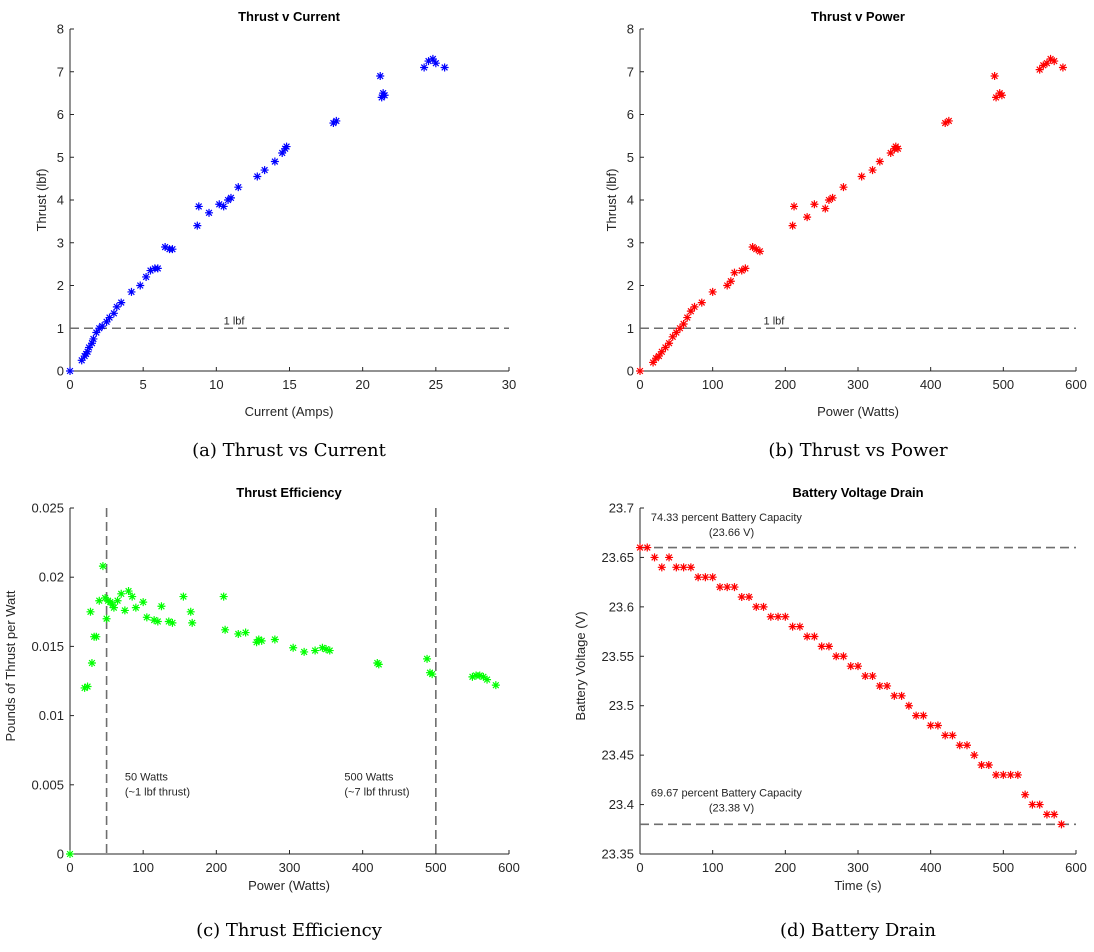  I want to click on x-tick-label: 200, so click(785, 867).